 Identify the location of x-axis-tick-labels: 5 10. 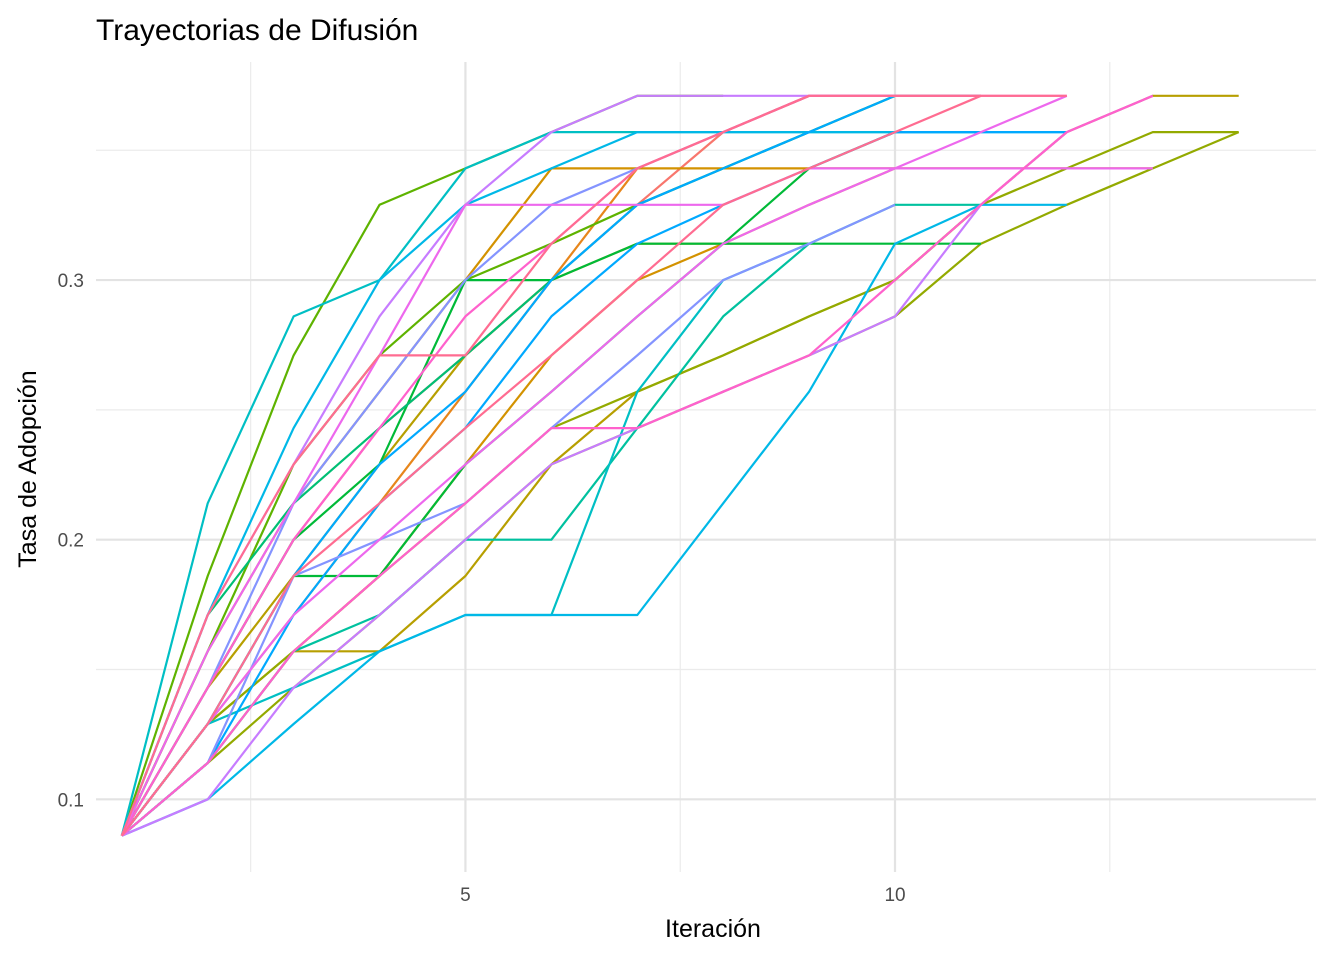
(682, 895).